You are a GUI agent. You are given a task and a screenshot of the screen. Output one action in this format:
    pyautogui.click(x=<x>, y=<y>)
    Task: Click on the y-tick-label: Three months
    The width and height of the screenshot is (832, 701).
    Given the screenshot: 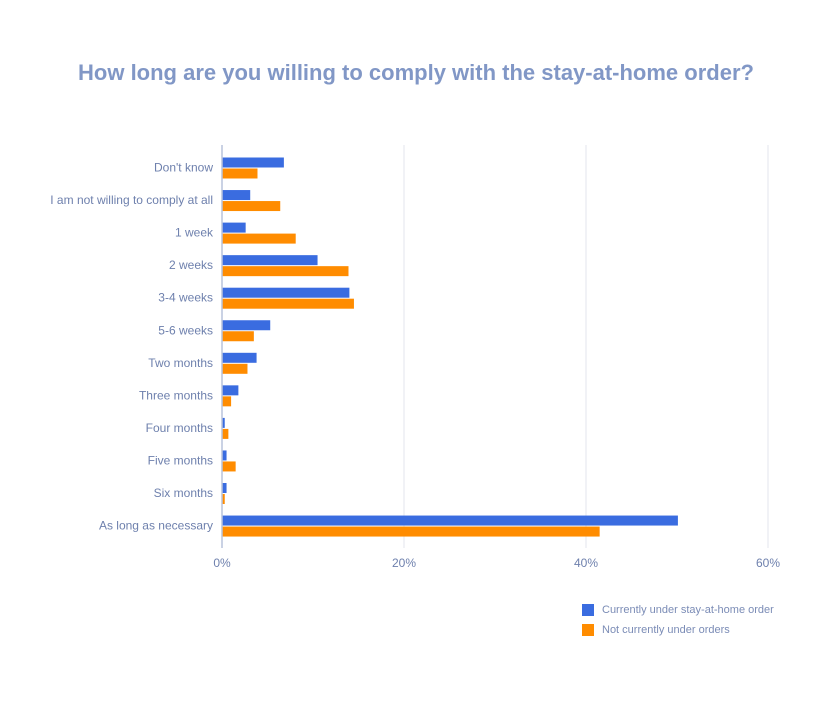 What is the action you would take?
    pyautogui.click(x=176, y=395)
    